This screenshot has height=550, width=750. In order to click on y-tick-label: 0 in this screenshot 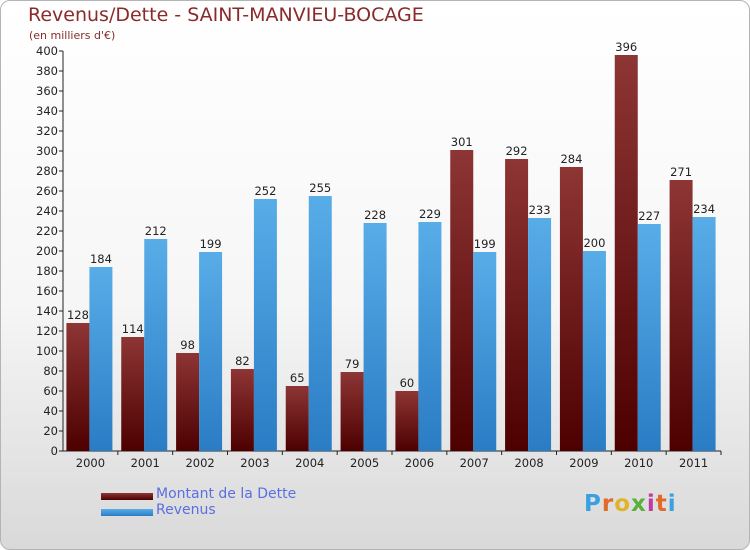, I will do `click(54, 451)`.